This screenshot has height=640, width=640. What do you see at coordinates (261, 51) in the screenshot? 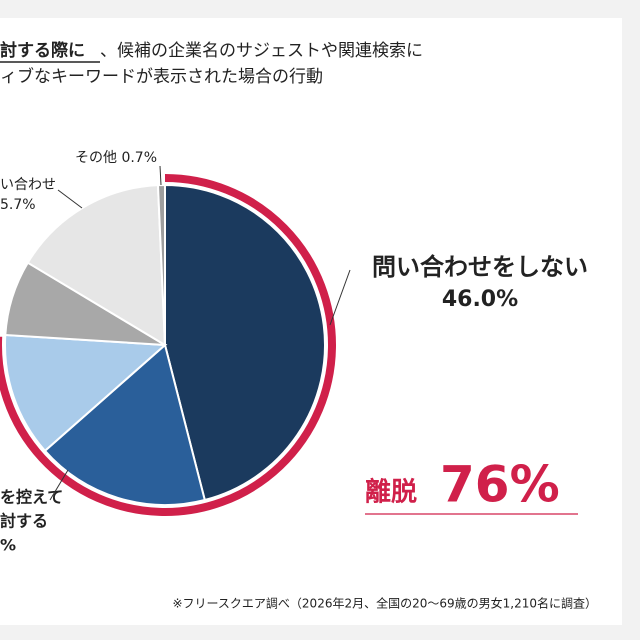
I see `title: 、候補の企業名のサジェストや関連検索に` at bounding box center [261, 51].